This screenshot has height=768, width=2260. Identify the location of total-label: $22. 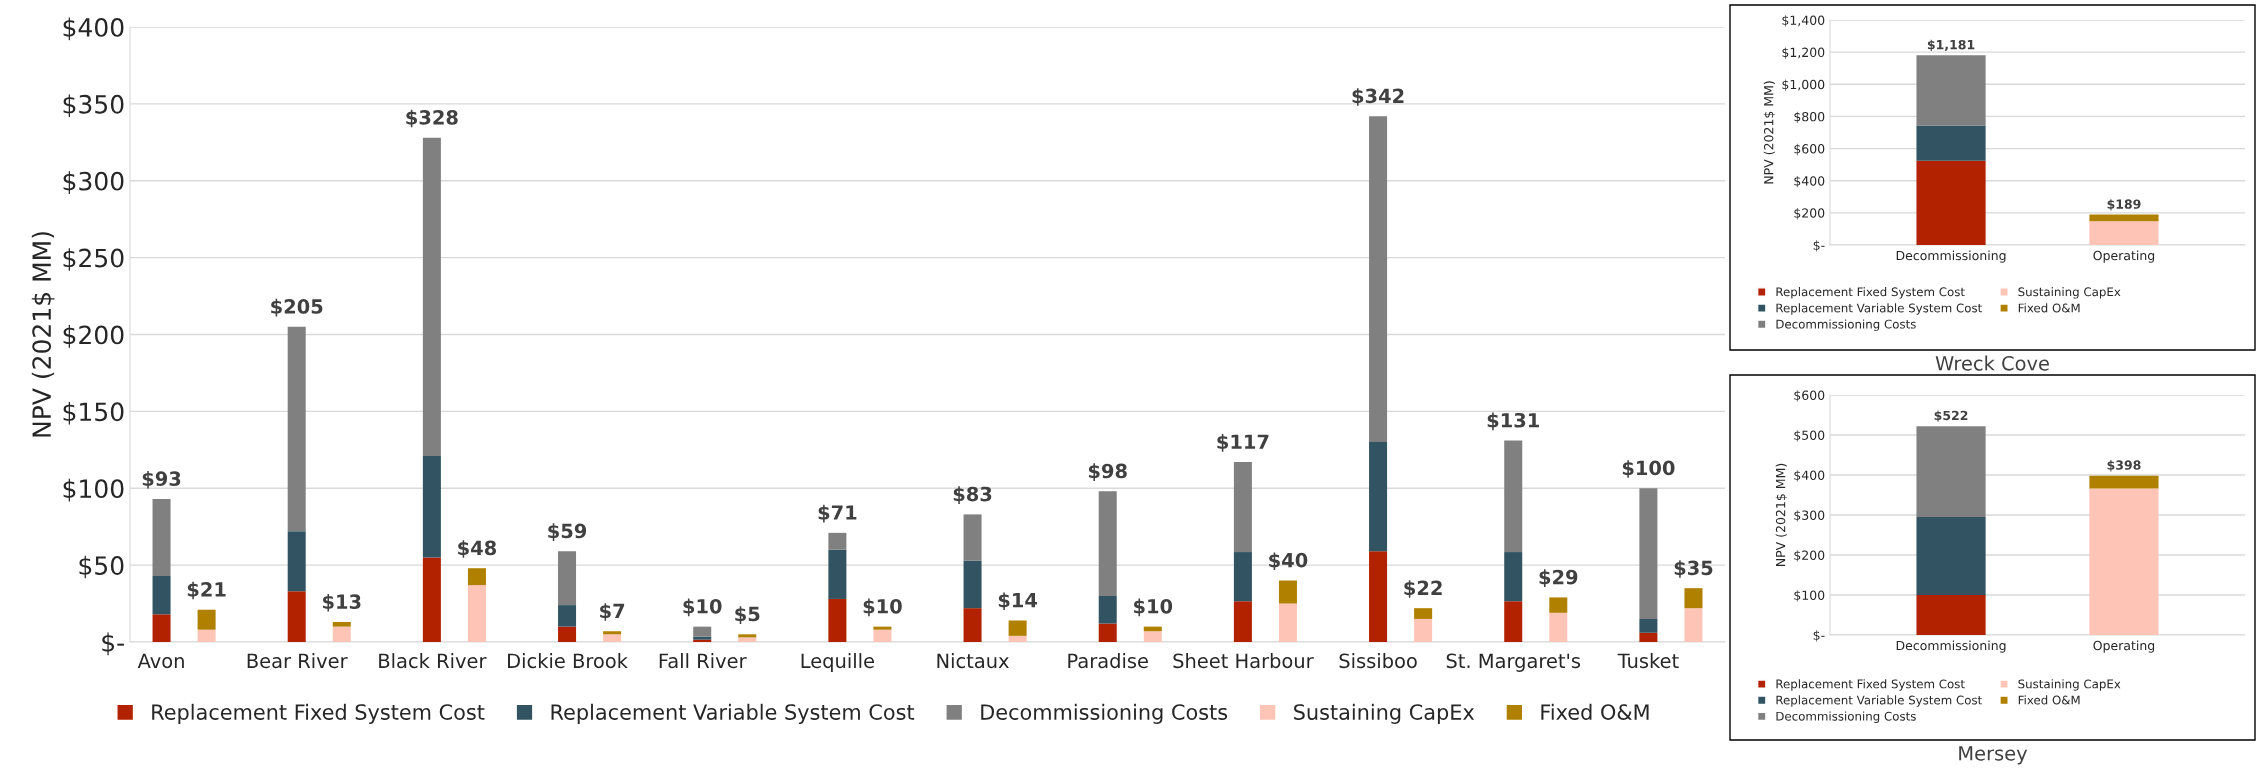
(1423, 589).